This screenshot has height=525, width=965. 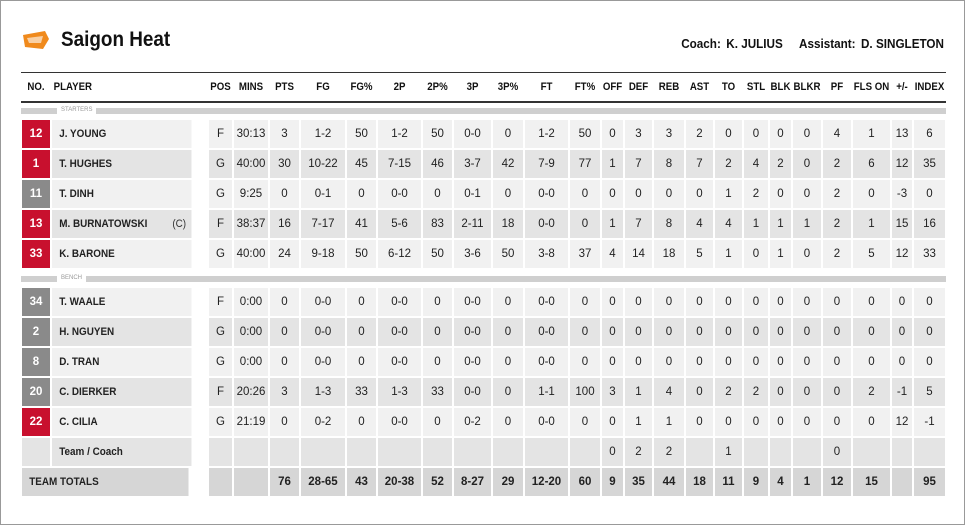 I want to click on column-header: REB, so click(x=669, y=87).